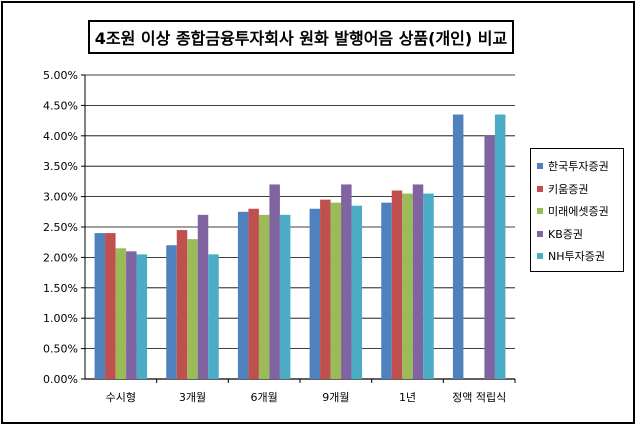  Describe the element at coordinates (407, 397) in the screenshot. I see `x-category-label: 1년` at that location.